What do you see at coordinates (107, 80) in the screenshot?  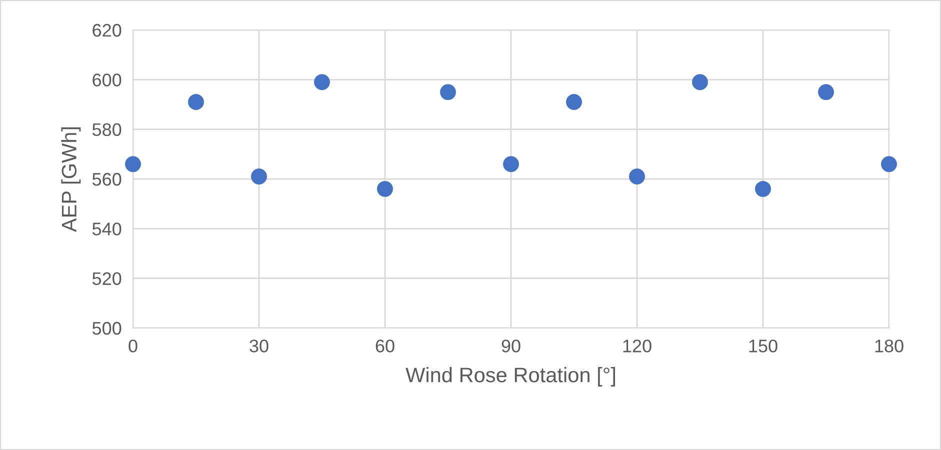 I see `y-tick-label: 600` at bounding box center [107, 80].